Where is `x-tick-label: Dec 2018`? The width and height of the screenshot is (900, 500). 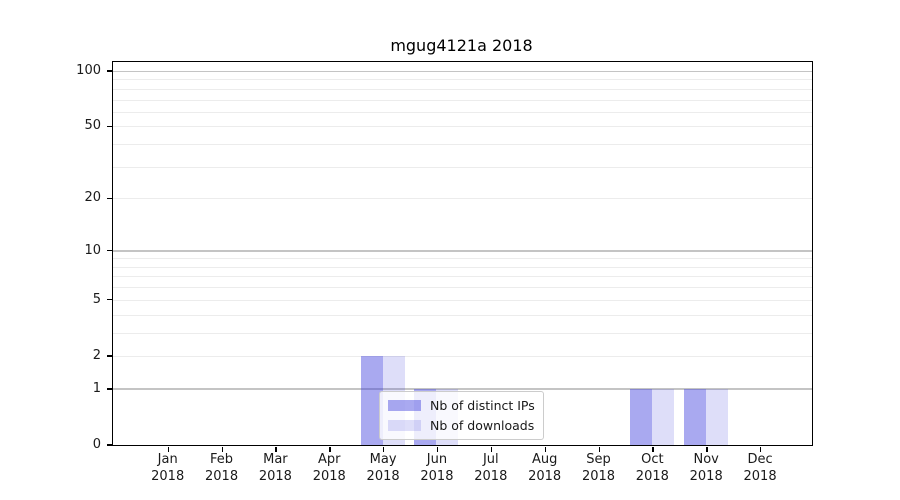 x-tick-label: Dec 2018 is located at coordinates (760, 468).